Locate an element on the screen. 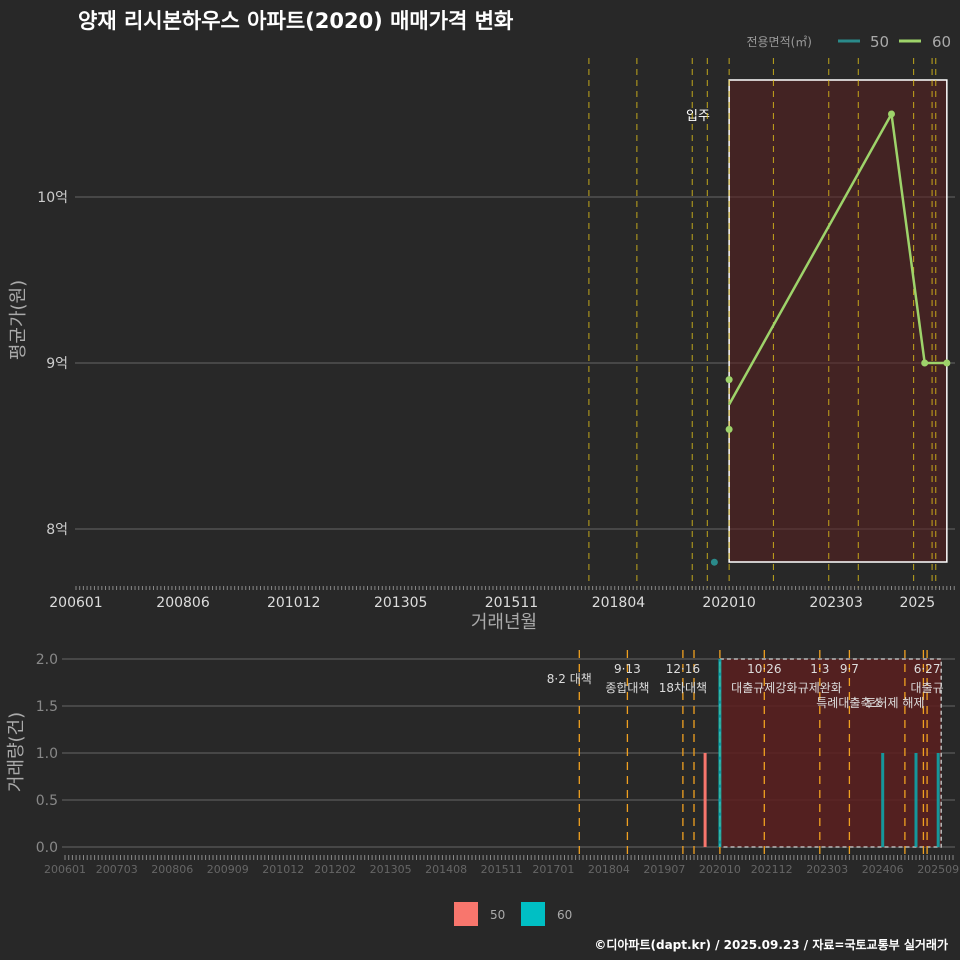  event-label: 8·2 대책 is located at coordinates (569, 678).